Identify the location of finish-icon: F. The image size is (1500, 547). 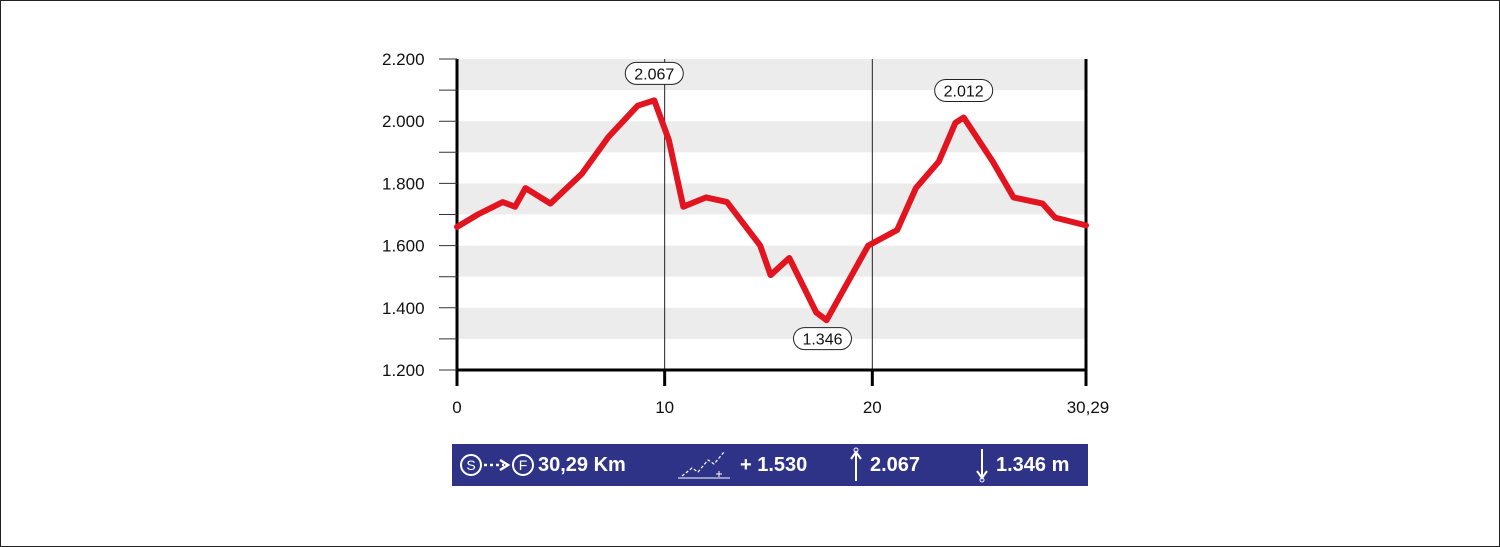
(523, 465).